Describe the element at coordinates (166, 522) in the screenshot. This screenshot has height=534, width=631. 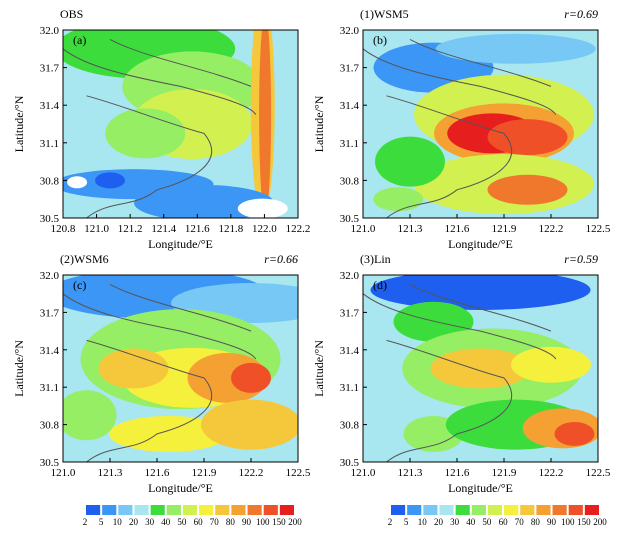
I see `colorbar-label: 40` at that location.